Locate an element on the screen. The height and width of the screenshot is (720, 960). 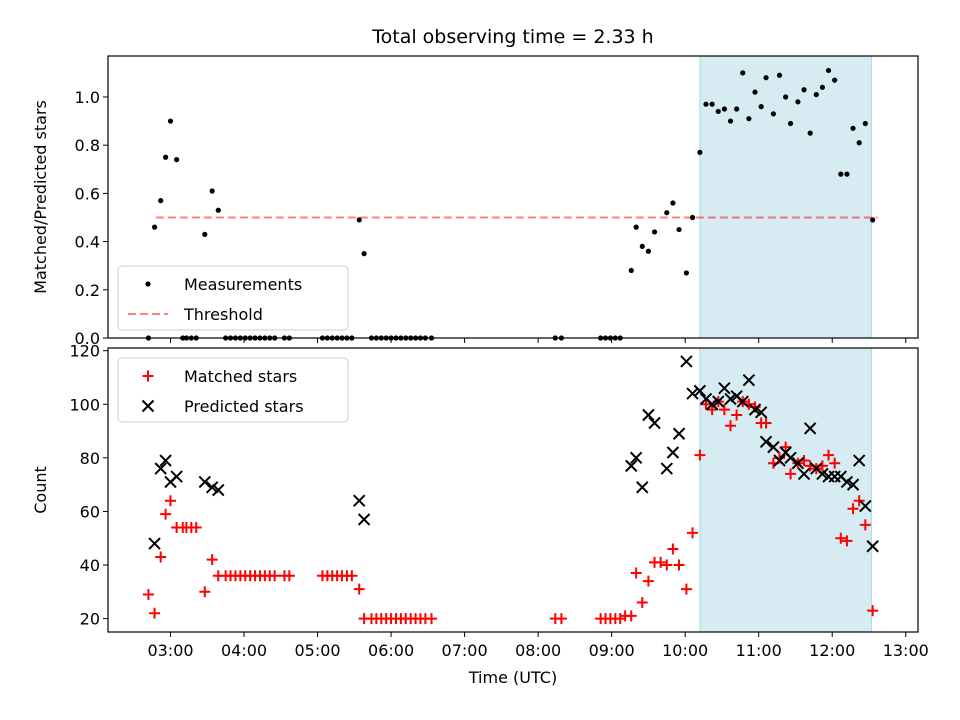
x-tick-label: 08:00 is located at coordinates (538, 650).